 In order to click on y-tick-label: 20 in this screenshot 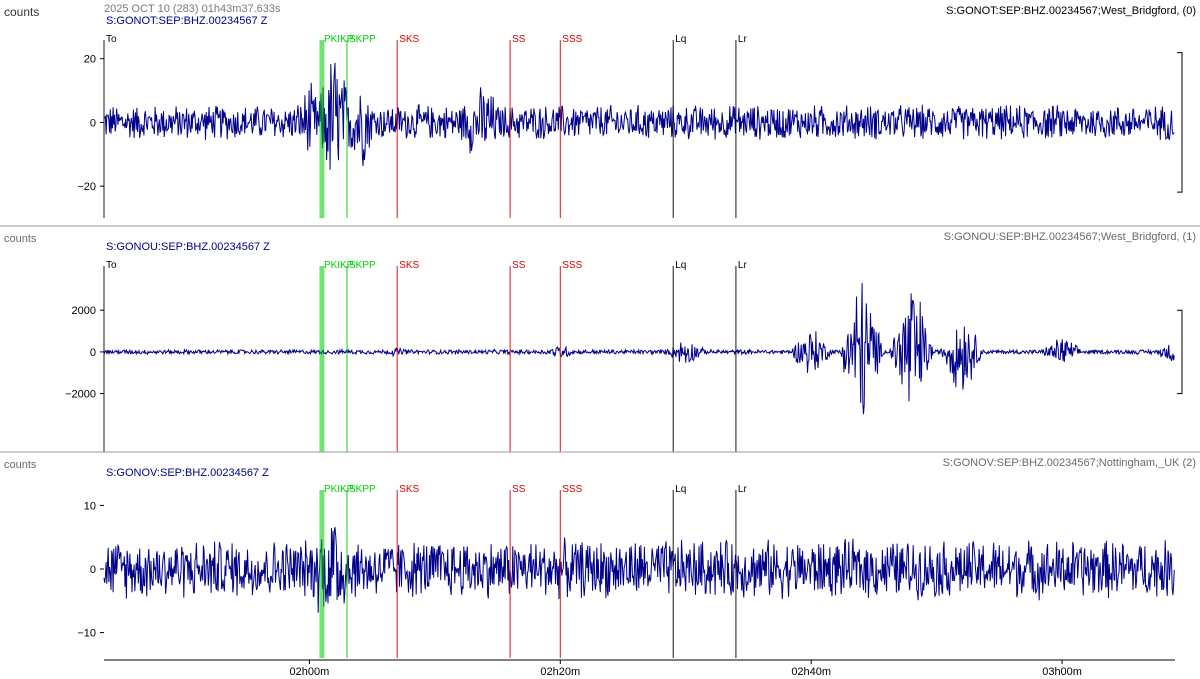, I will do `click(90, 60)`.